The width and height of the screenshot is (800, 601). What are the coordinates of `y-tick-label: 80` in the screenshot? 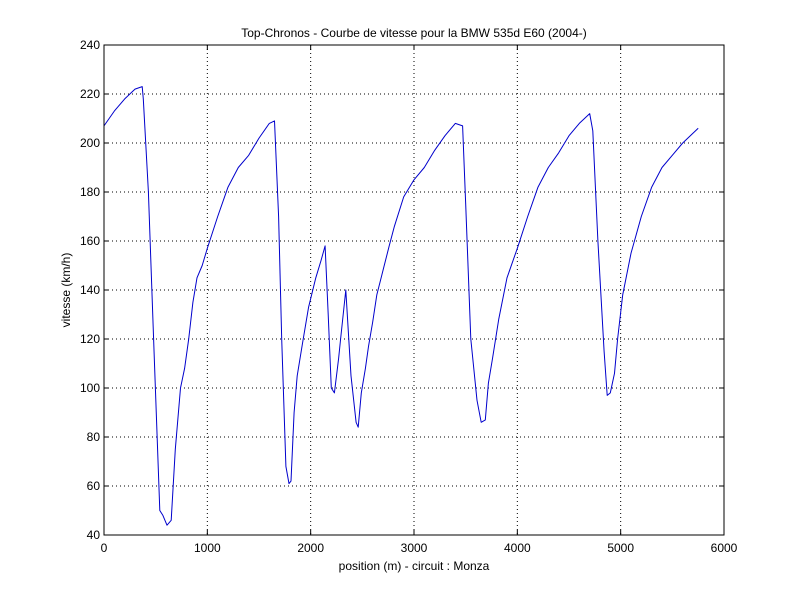 It's located at (94, 437).